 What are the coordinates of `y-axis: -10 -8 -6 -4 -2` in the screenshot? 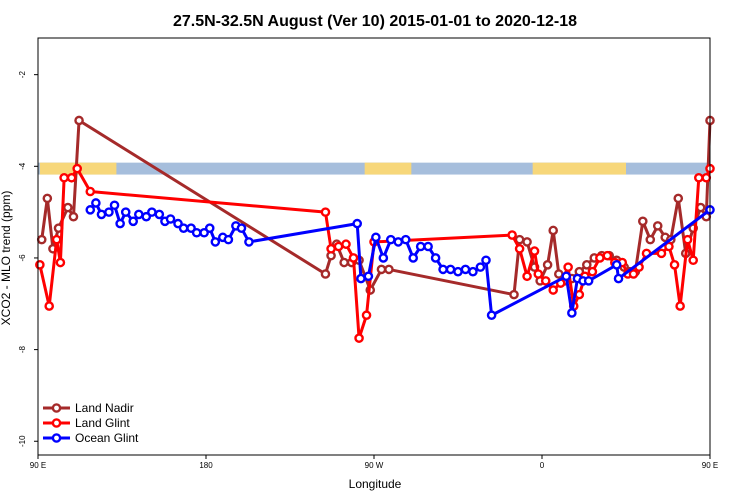 It's located at (28, 259).